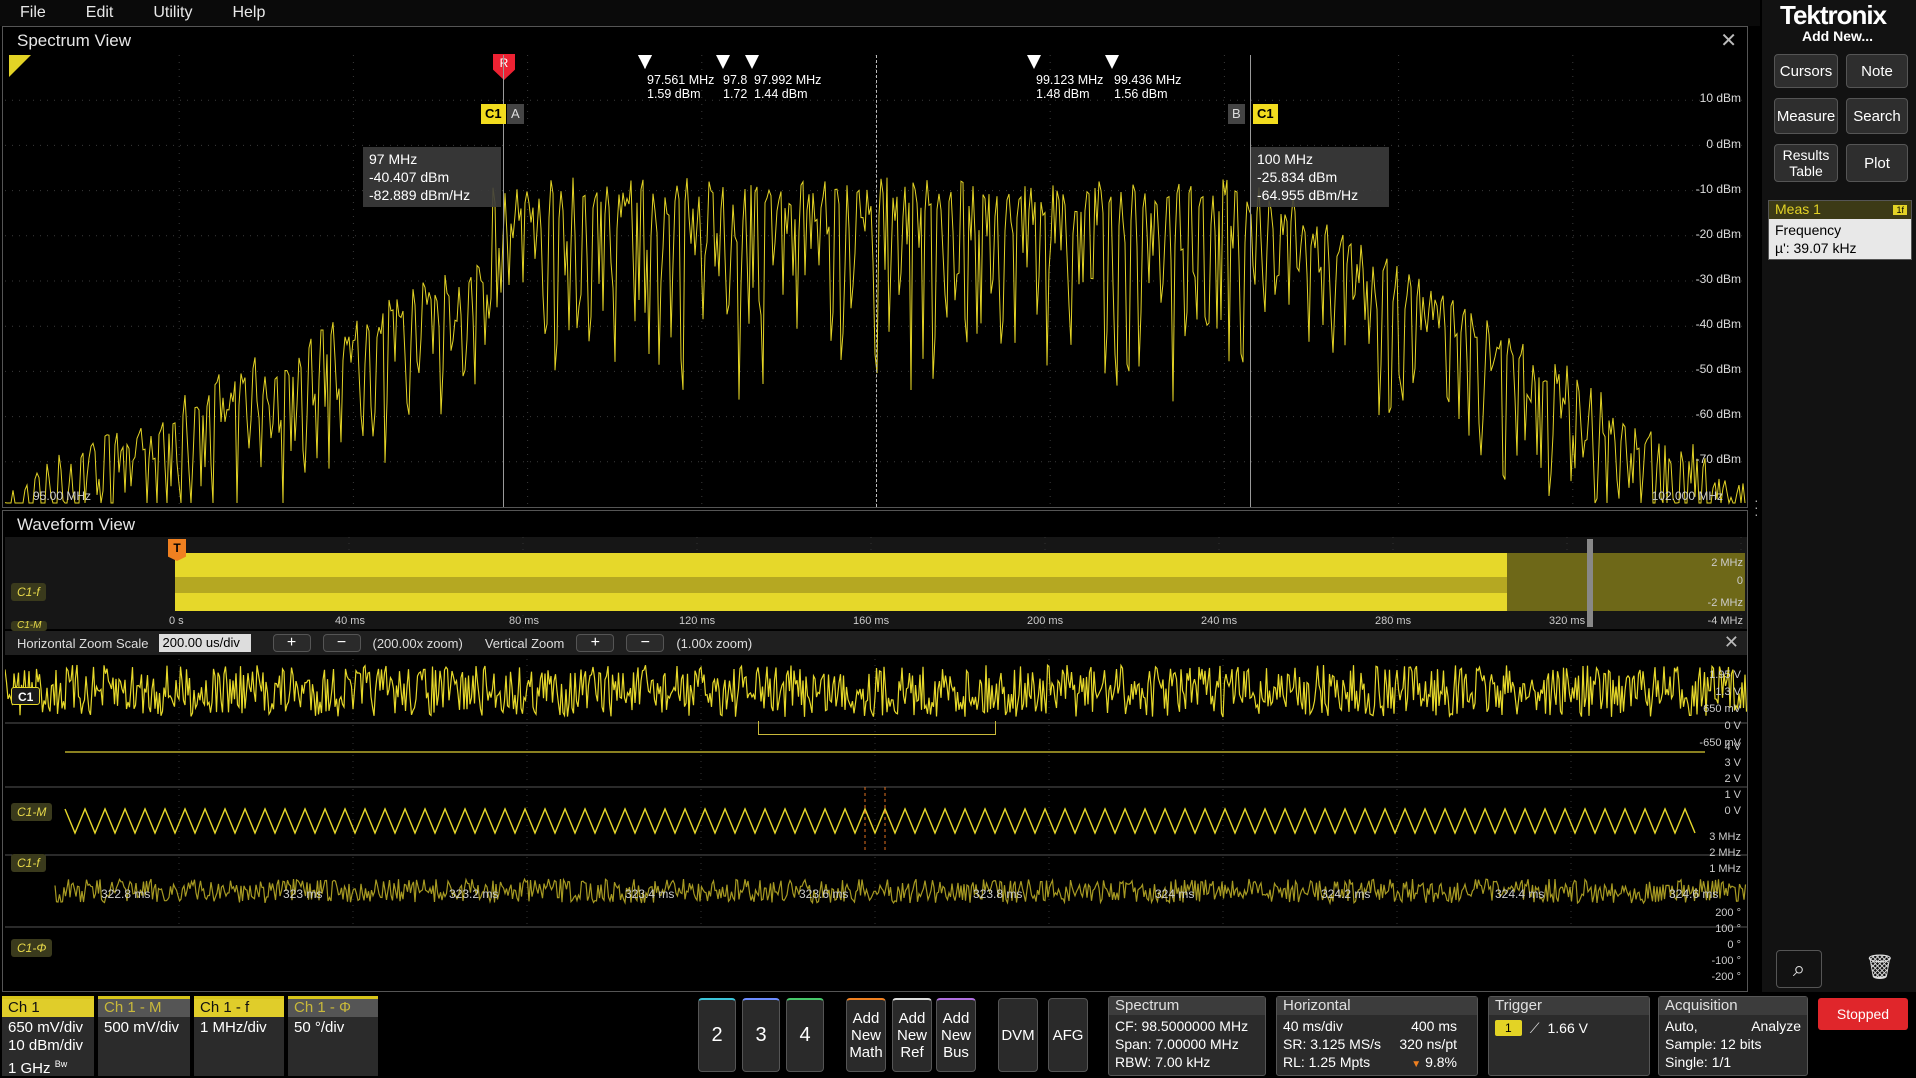 The width and height of the screenshot is (1916, 1078). What do you see at coordinates (204, 643) in the screenshot?
I see `horizontal-zoom-input: 200.00 us/div` at bounding box center [204, 643].